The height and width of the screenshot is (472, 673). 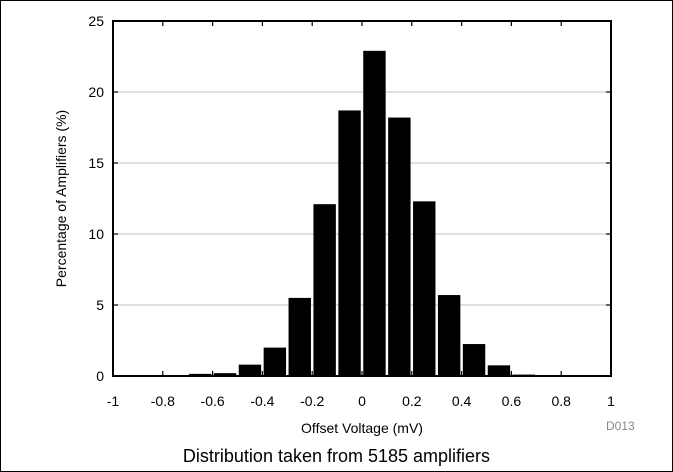 I want to click on x-tick-labels: -1 -0.8 -0.6 -0.4 -0.2 0 0.2 0.4 0.6 0.8 1, so click(x=361, y=401).